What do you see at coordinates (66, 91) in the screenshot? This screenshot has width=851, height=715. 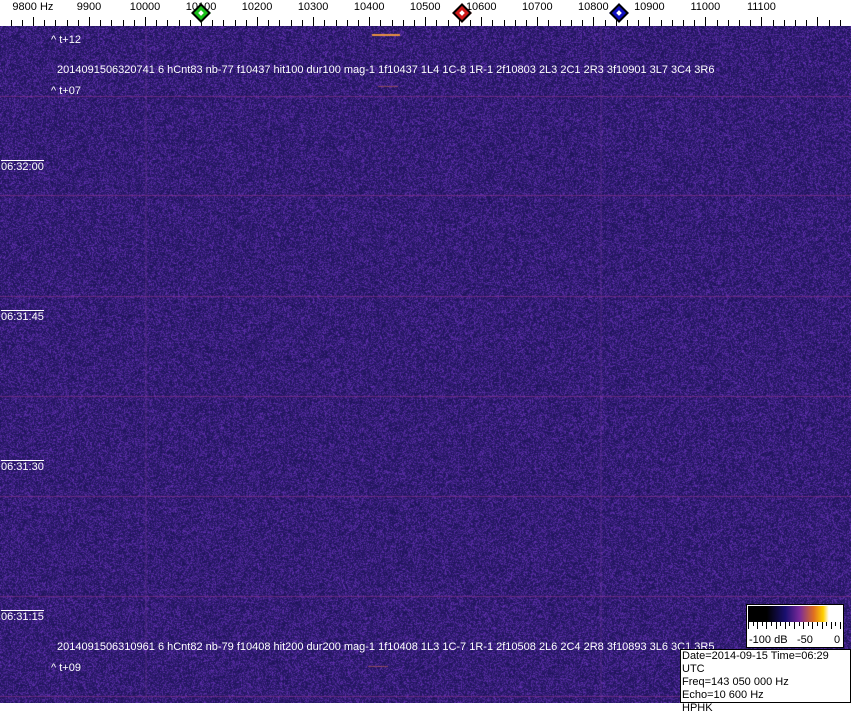 I see `time-offset-label: ^ t+07` at bounding box center [66, 91].